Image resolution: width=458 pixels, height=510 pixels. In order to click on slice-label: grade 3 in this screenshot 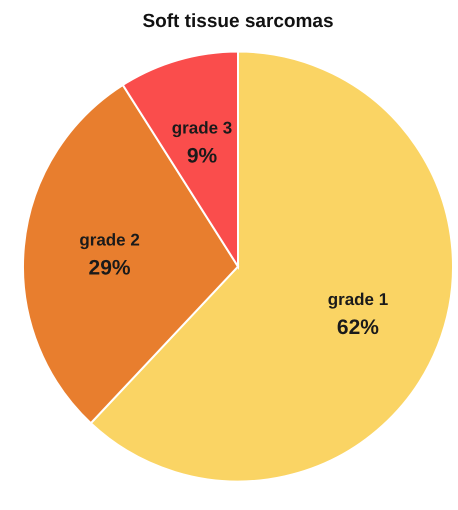, I will do `click(202, 128)`.